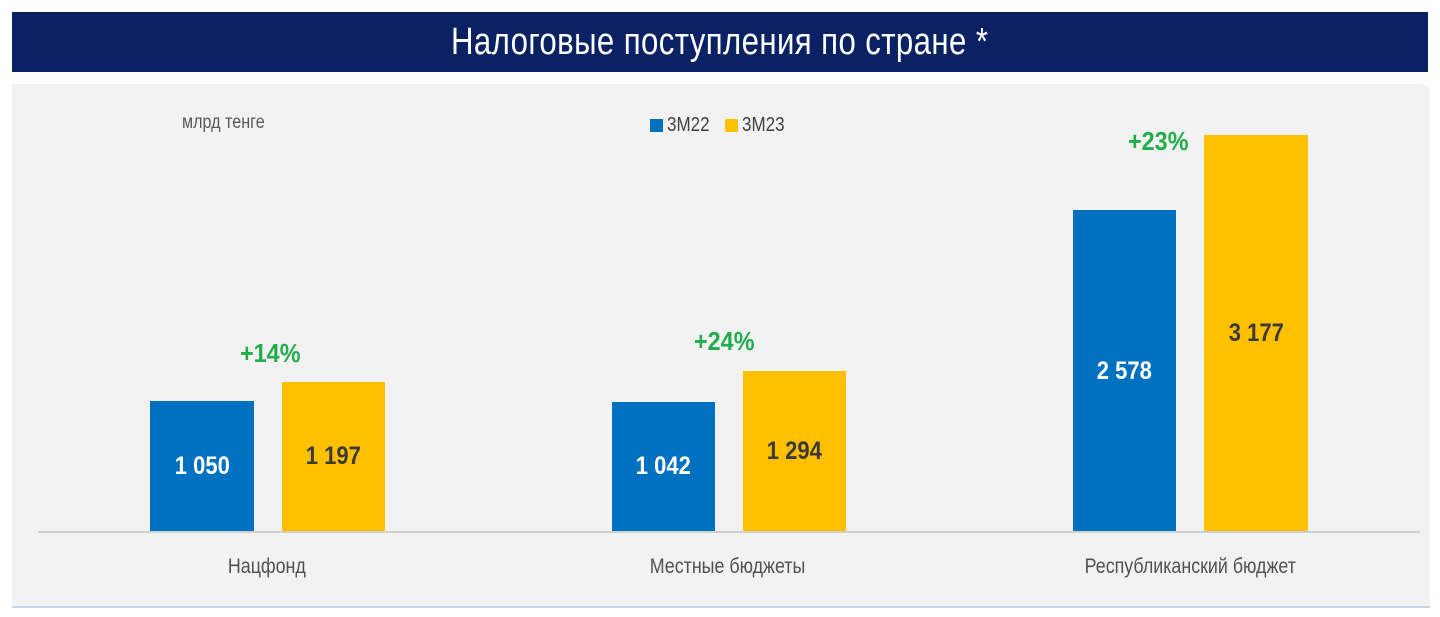 This screenshot has height=617, width=1440. What do you see at coordinates (683, 125) in the screenshot?
I see `legend-item-3m22: 3М22` at bounding box center [683, 125].